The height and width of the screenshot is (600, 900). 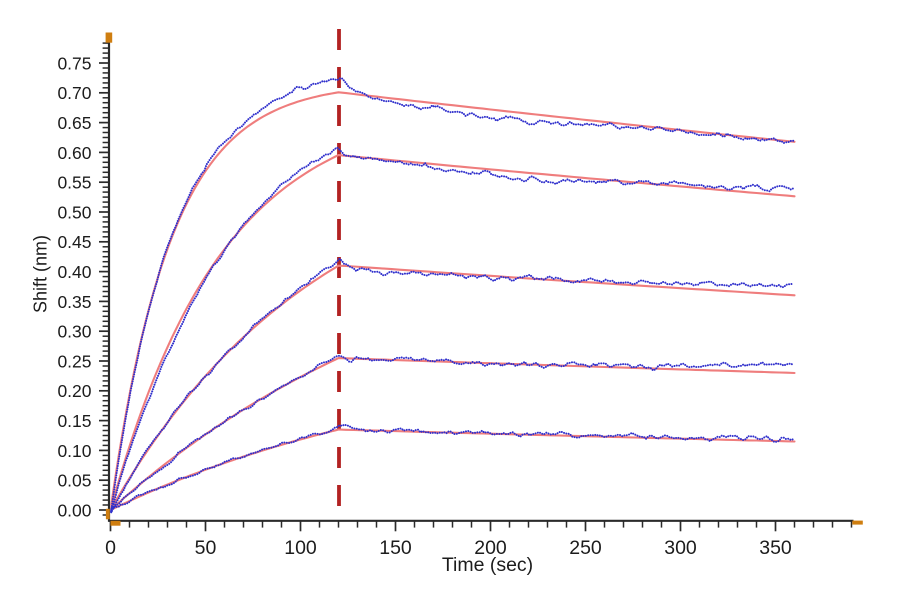 I want to click on svg-text: 350, so click(x=775, y=548).